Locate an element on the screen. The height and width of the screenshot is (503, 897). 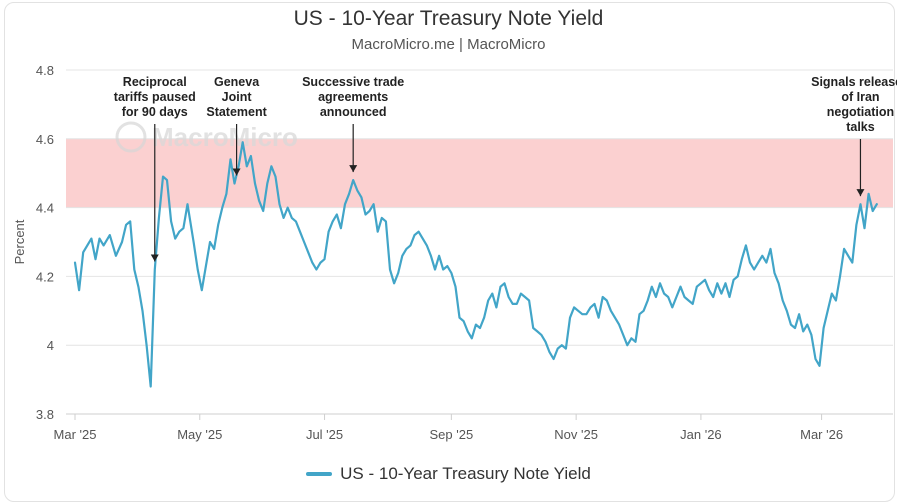
legend-swatch is located at coordinates (319, 474).